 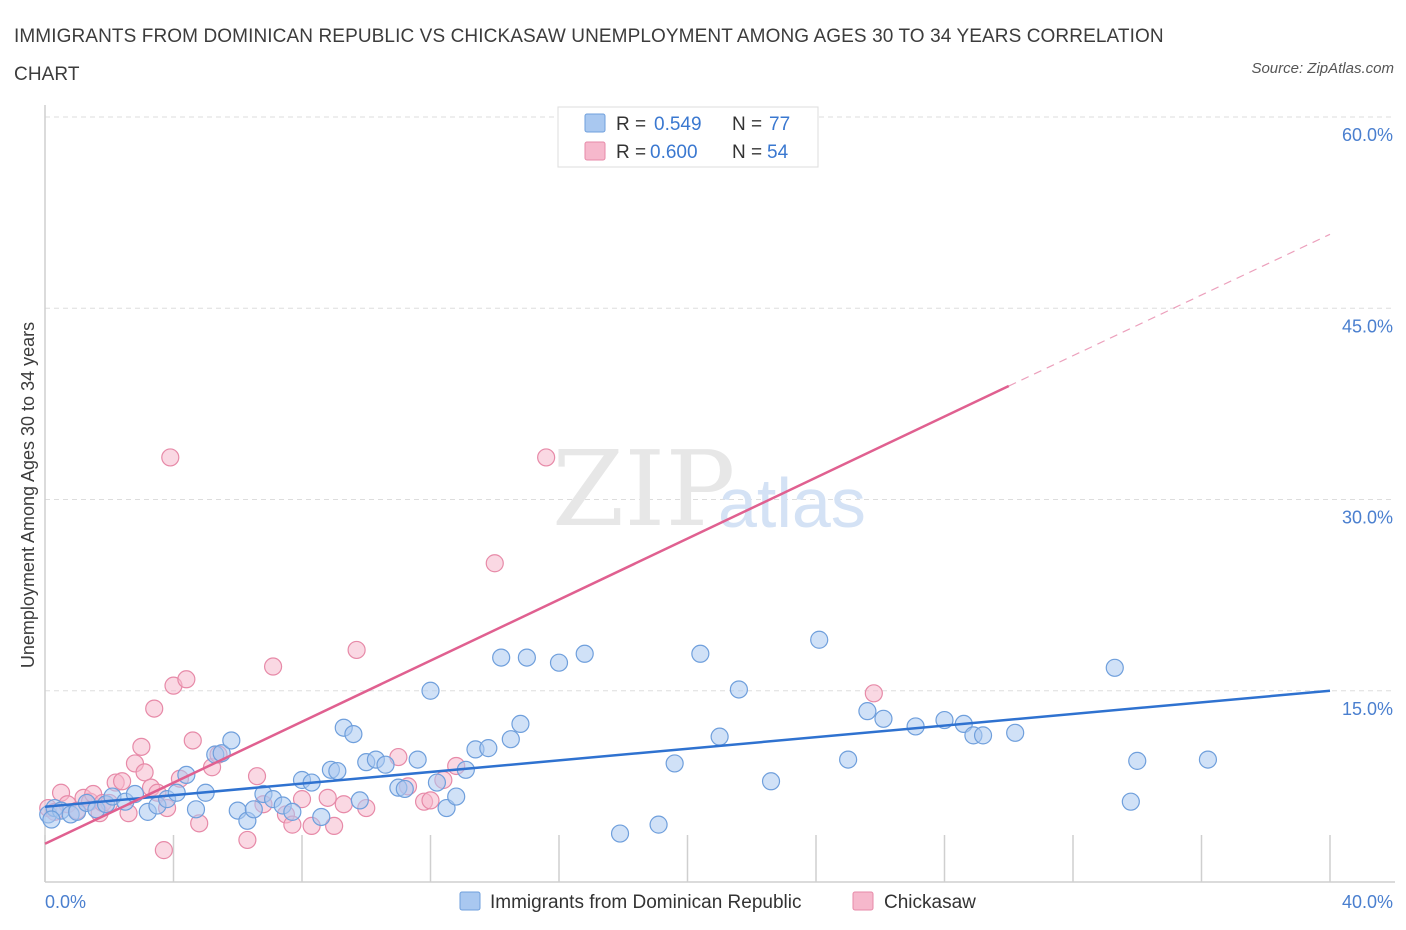 What do you see at coordinates (595, 123) in the screenshot?
I see `legend-swatch-blue` at bounding box center [595, 123].